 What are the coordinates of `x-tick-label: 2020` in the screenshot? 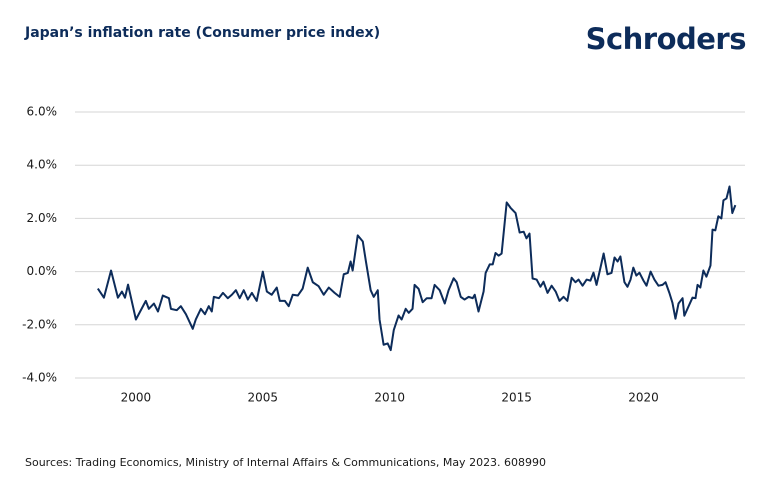 It's located at (643, 398).